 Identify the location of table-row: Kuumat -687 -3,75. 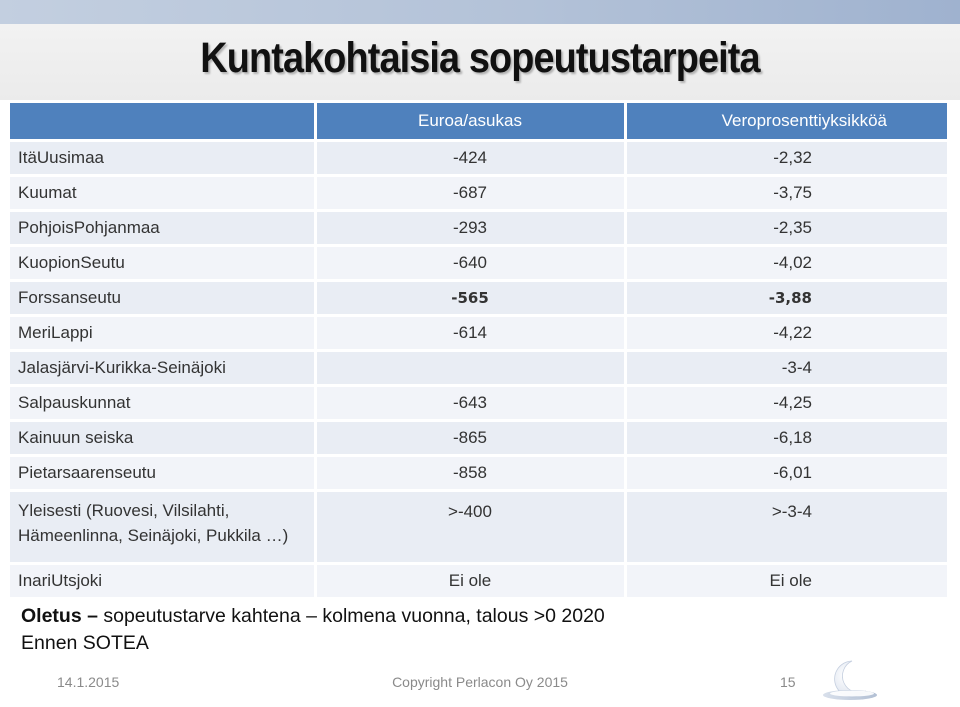
(480, 193).